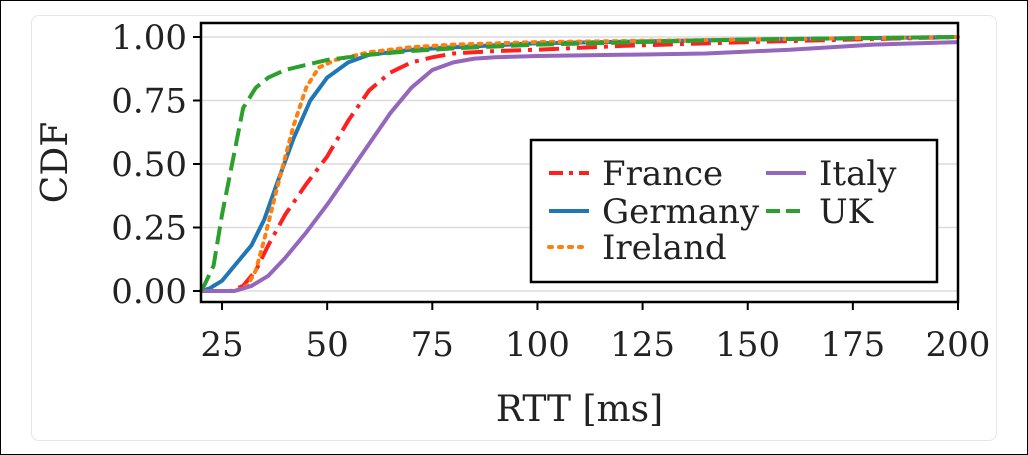 The height and width of the screenshot is (455, 1028). I want to click on x-tick-label: 125, so click(642, 345).